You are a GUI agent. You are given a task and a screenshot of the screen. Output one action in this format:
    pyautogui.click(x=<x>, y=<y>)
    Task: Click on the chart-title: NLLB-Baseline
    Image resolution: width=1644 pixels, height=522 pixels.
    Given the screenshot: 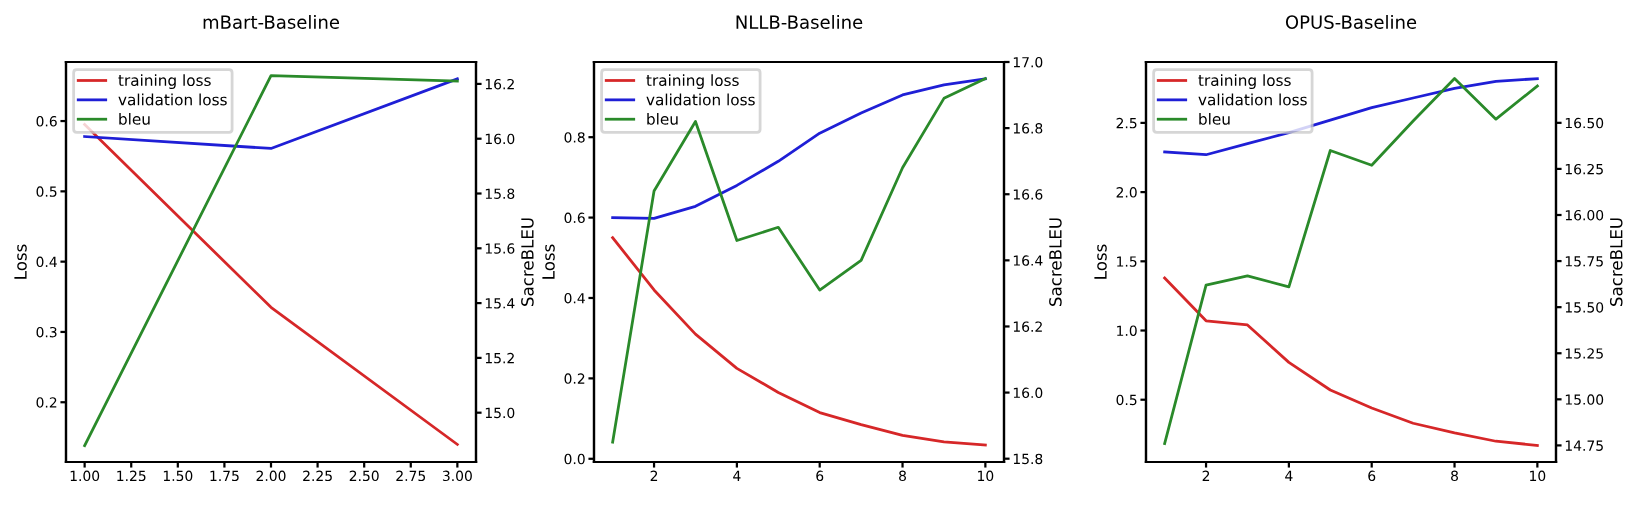 What is the action you would take?
    pyautogui.click(x=799, y=21)
    